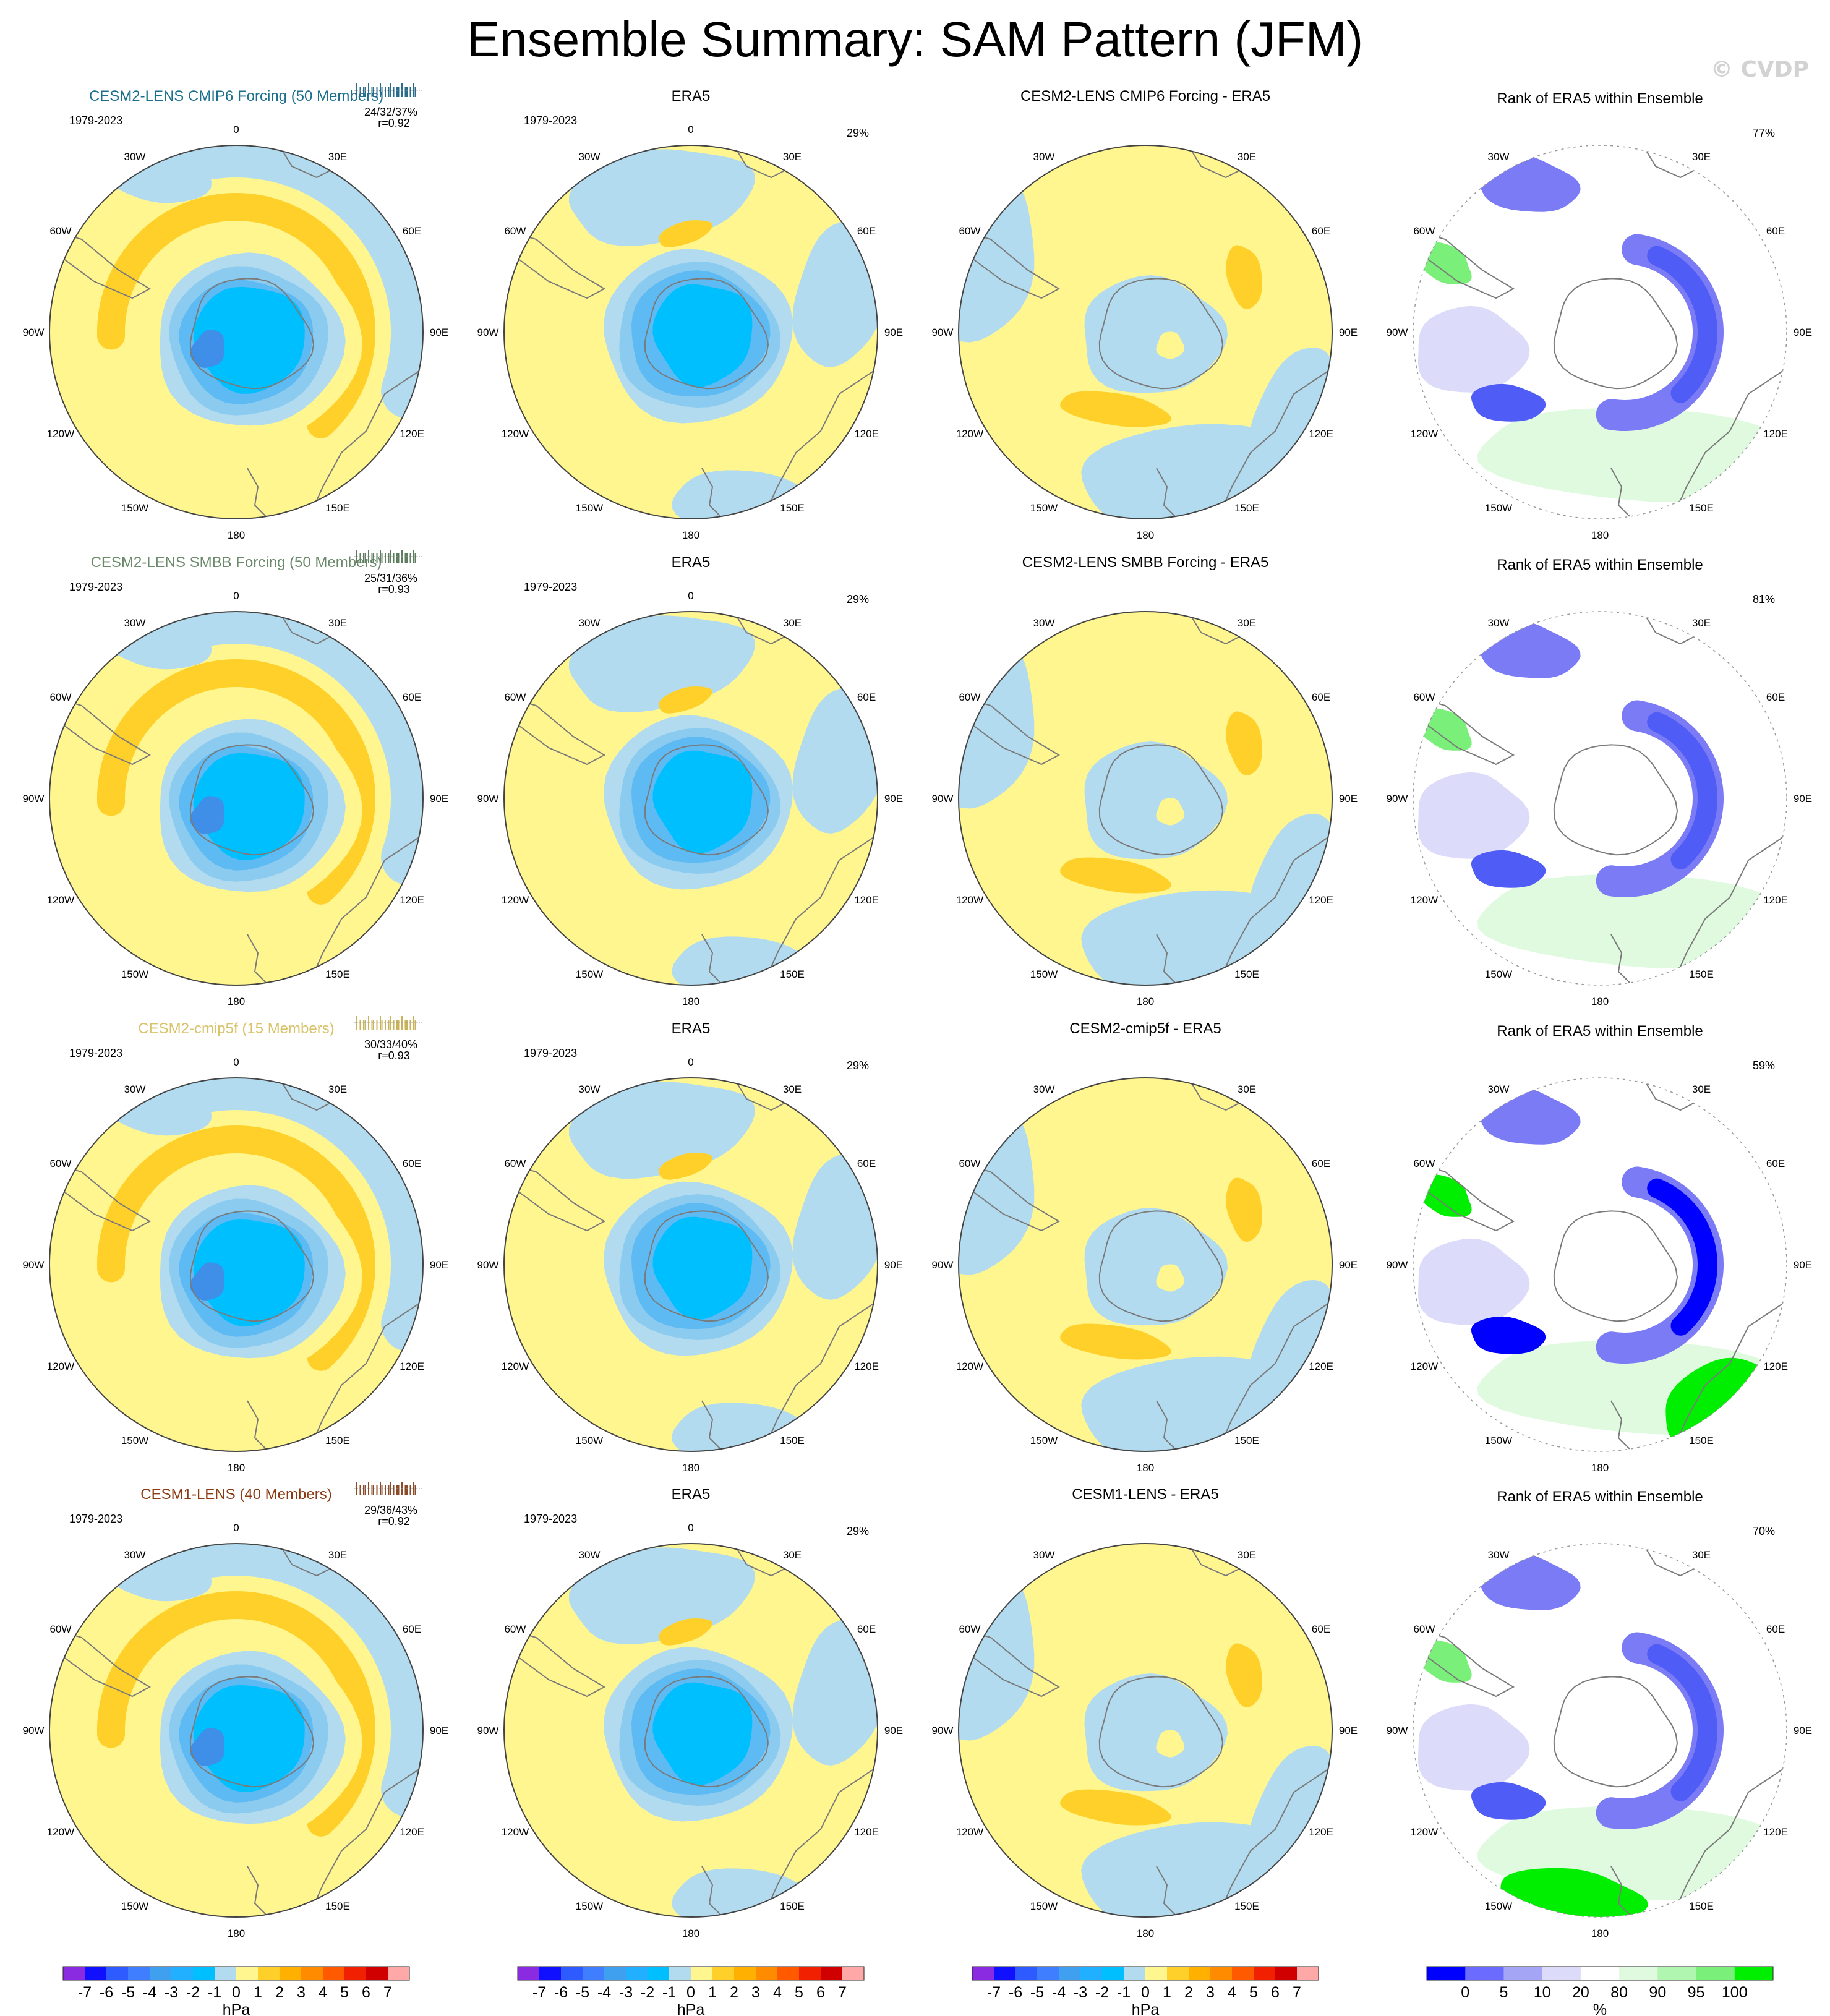 Image resolution: width=1830 pixels, height=2016 pixels. What do you see at coordinates (249, 1738) in the screenshot?
I see `low-core` at bounding box center [249, 1738].